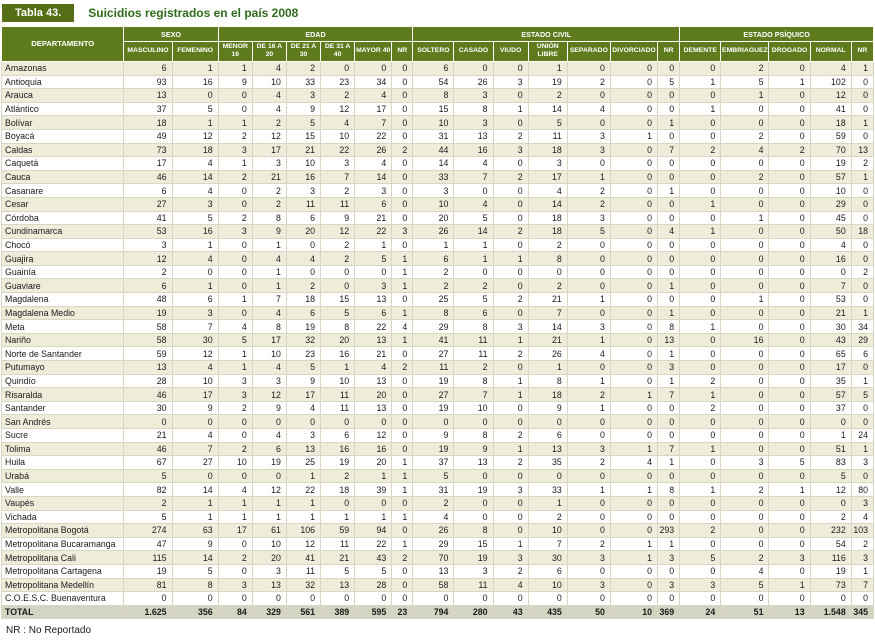 This screenshot has width=875, height=641. What do you see at coordinates (148, 462) in the screenshot?
I see `value-cell: 67` at bounding box center [148, 462].